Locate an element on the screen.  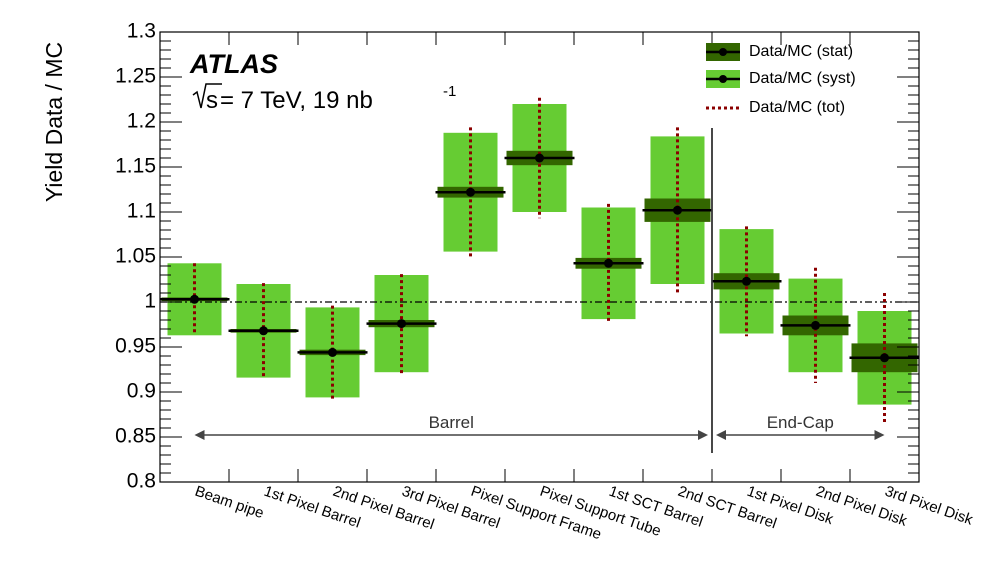
y-axis-label: Yield Data / MC is located at coordinates (54, 122).